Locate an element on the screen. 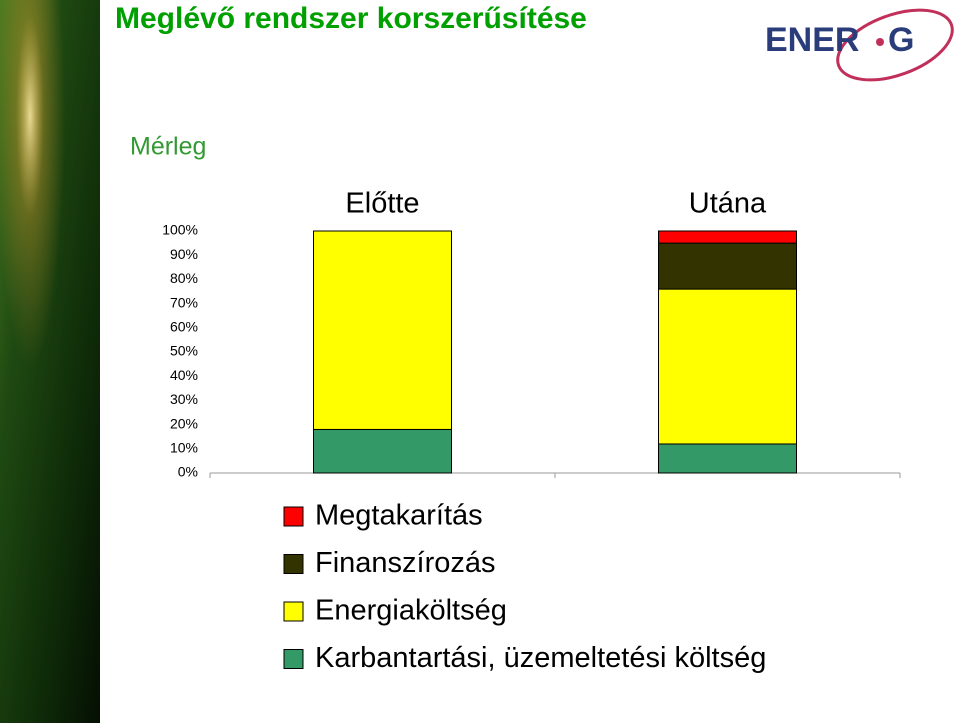  legend-label: Energiaköltség is located at coordinates (411, 611).